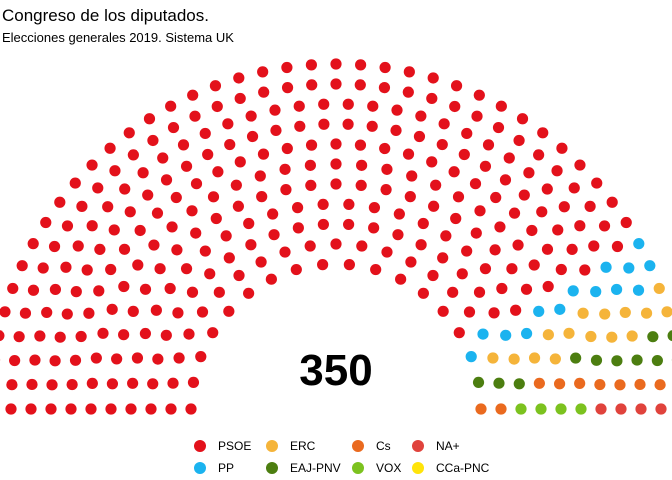 The image size is (672, 480). Describe the element at coordinates (226, 468) in the screenshot. I see `legend-label: PP` at that location.